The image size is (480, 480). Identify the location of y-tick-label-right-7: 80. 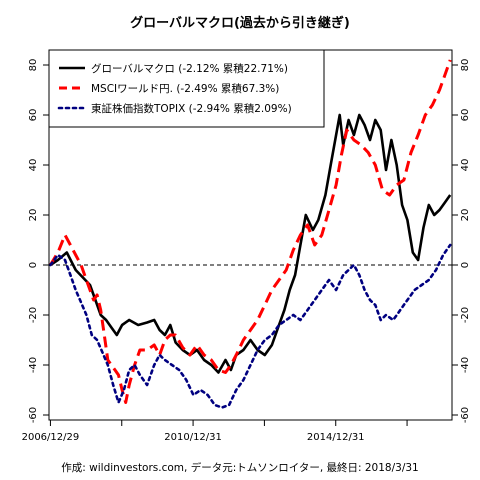
(465, 65).